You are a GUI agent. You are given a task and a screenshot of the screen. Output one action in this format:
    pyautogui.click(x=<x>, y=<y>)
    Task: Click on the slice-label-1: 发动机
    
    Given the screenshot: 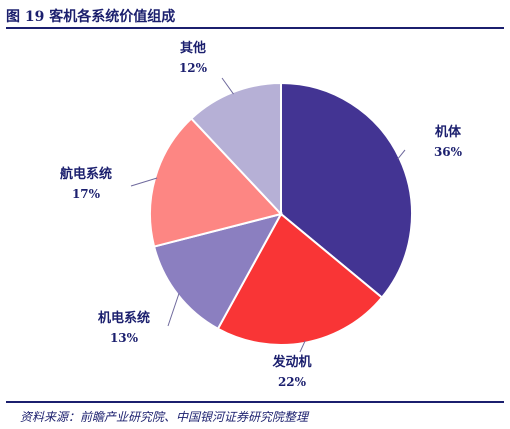 What is the action you would take?
    pyautogui.click(x=291, y=362)
    